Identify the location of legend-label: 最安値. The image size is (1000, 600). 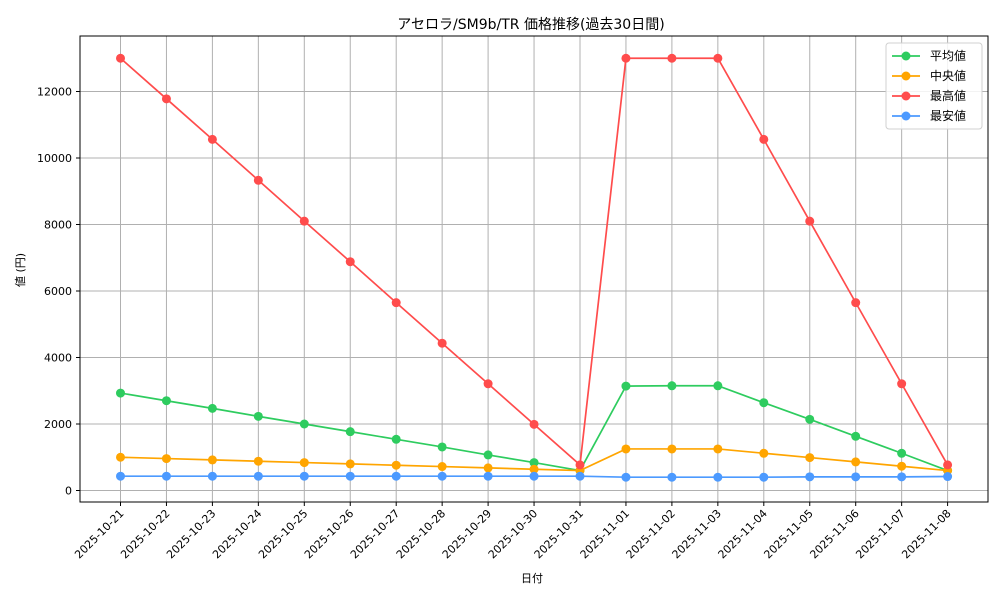
(948, 115).